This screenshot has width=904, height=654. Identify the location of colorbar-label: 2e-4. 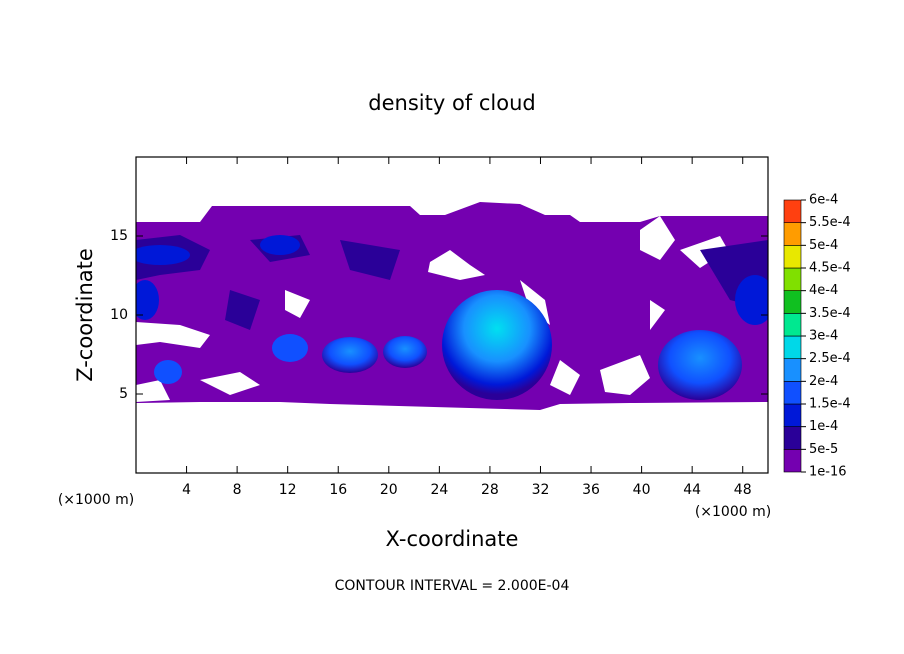
(823, 381).